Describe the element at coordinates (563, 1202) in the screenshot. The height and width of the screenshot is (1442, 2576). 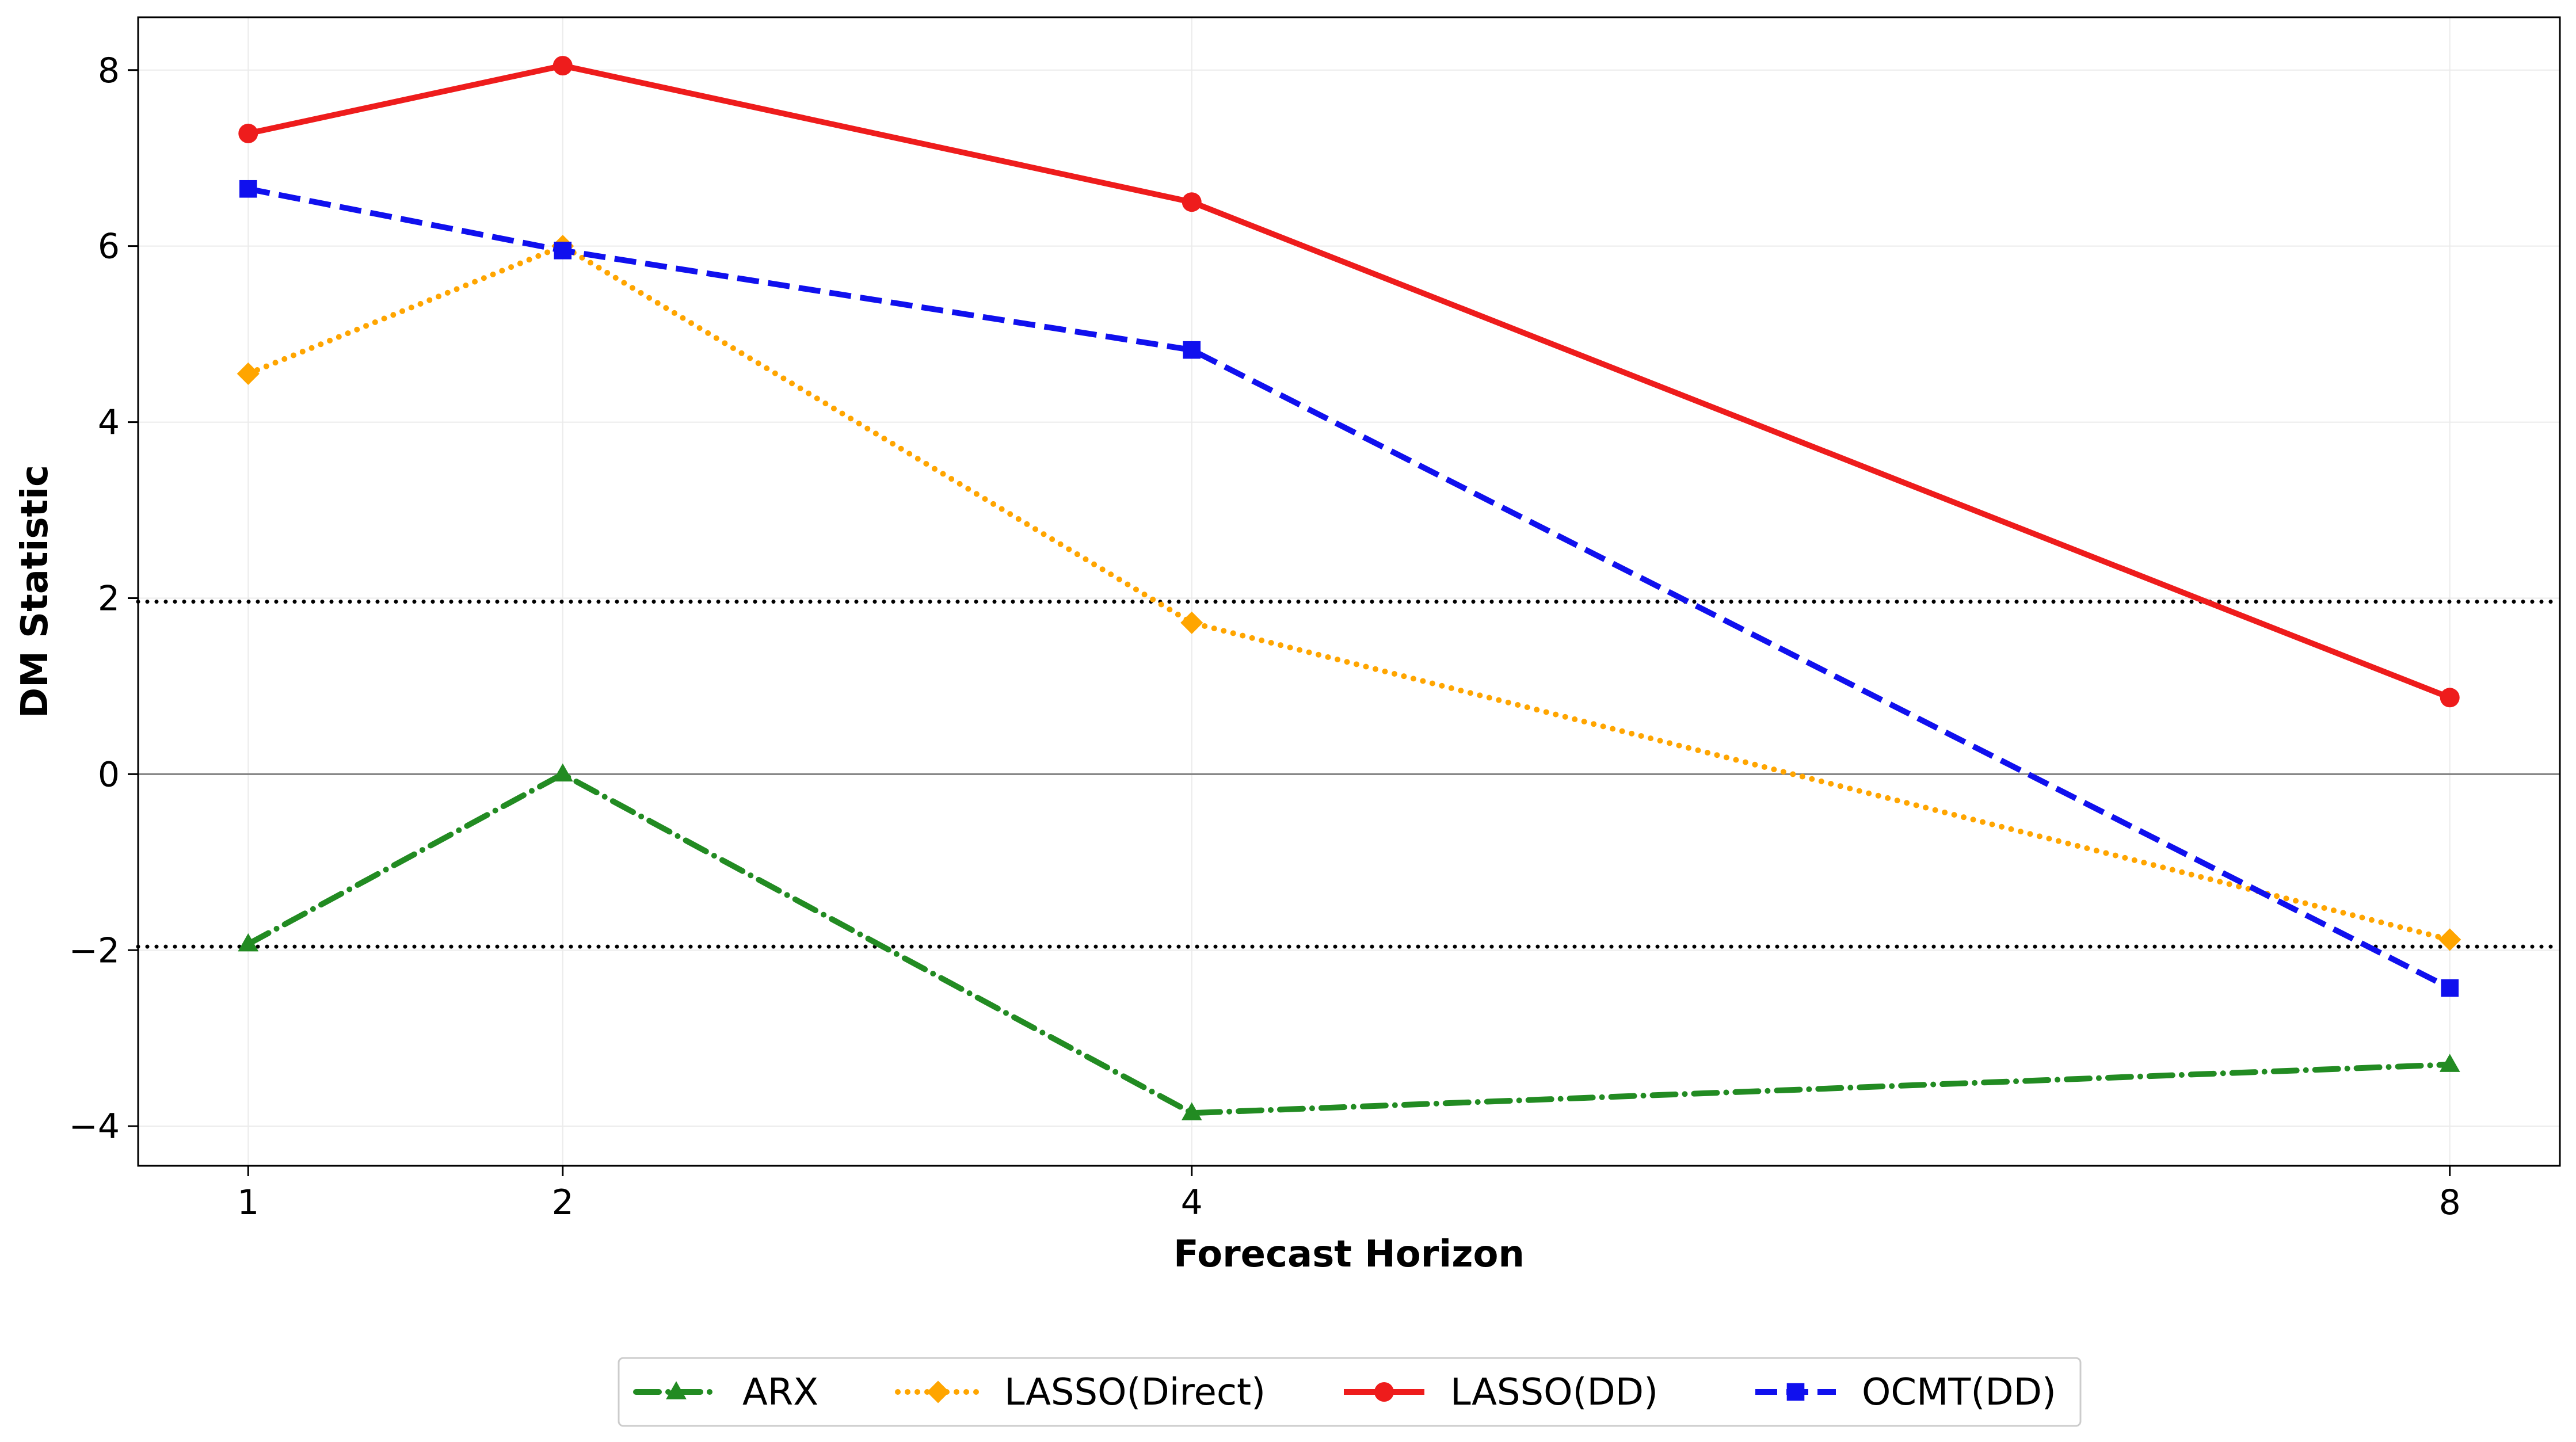
I see `x-tick-label: 2` at that location.